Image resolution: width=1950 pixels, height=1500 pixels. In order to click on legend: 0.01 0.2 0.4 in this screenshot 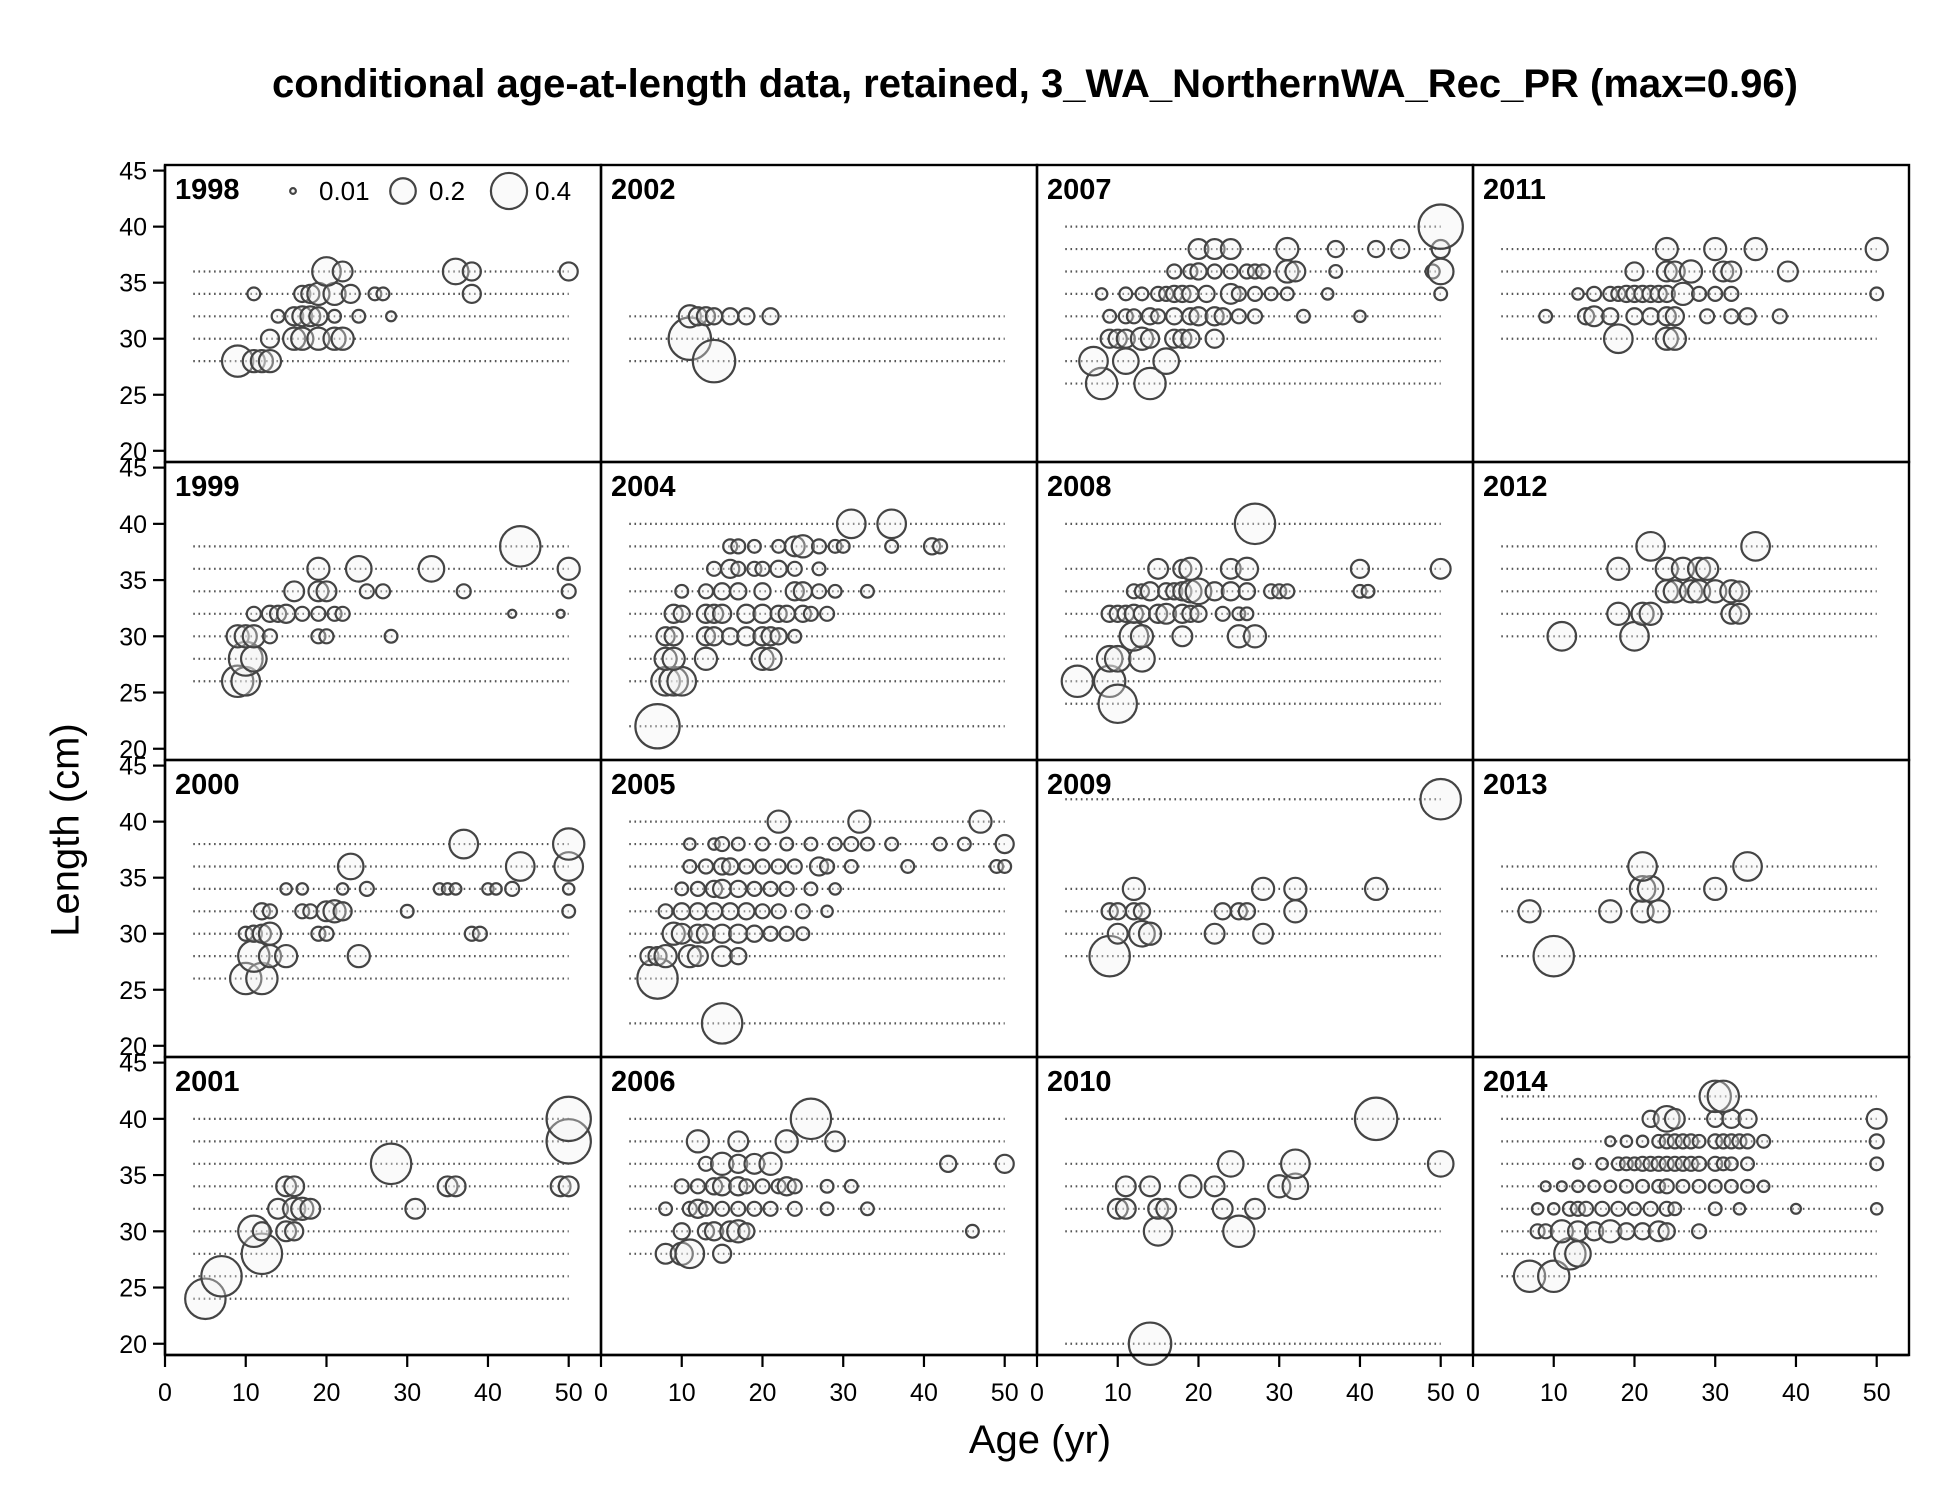, I will do `click(430, 191)`.